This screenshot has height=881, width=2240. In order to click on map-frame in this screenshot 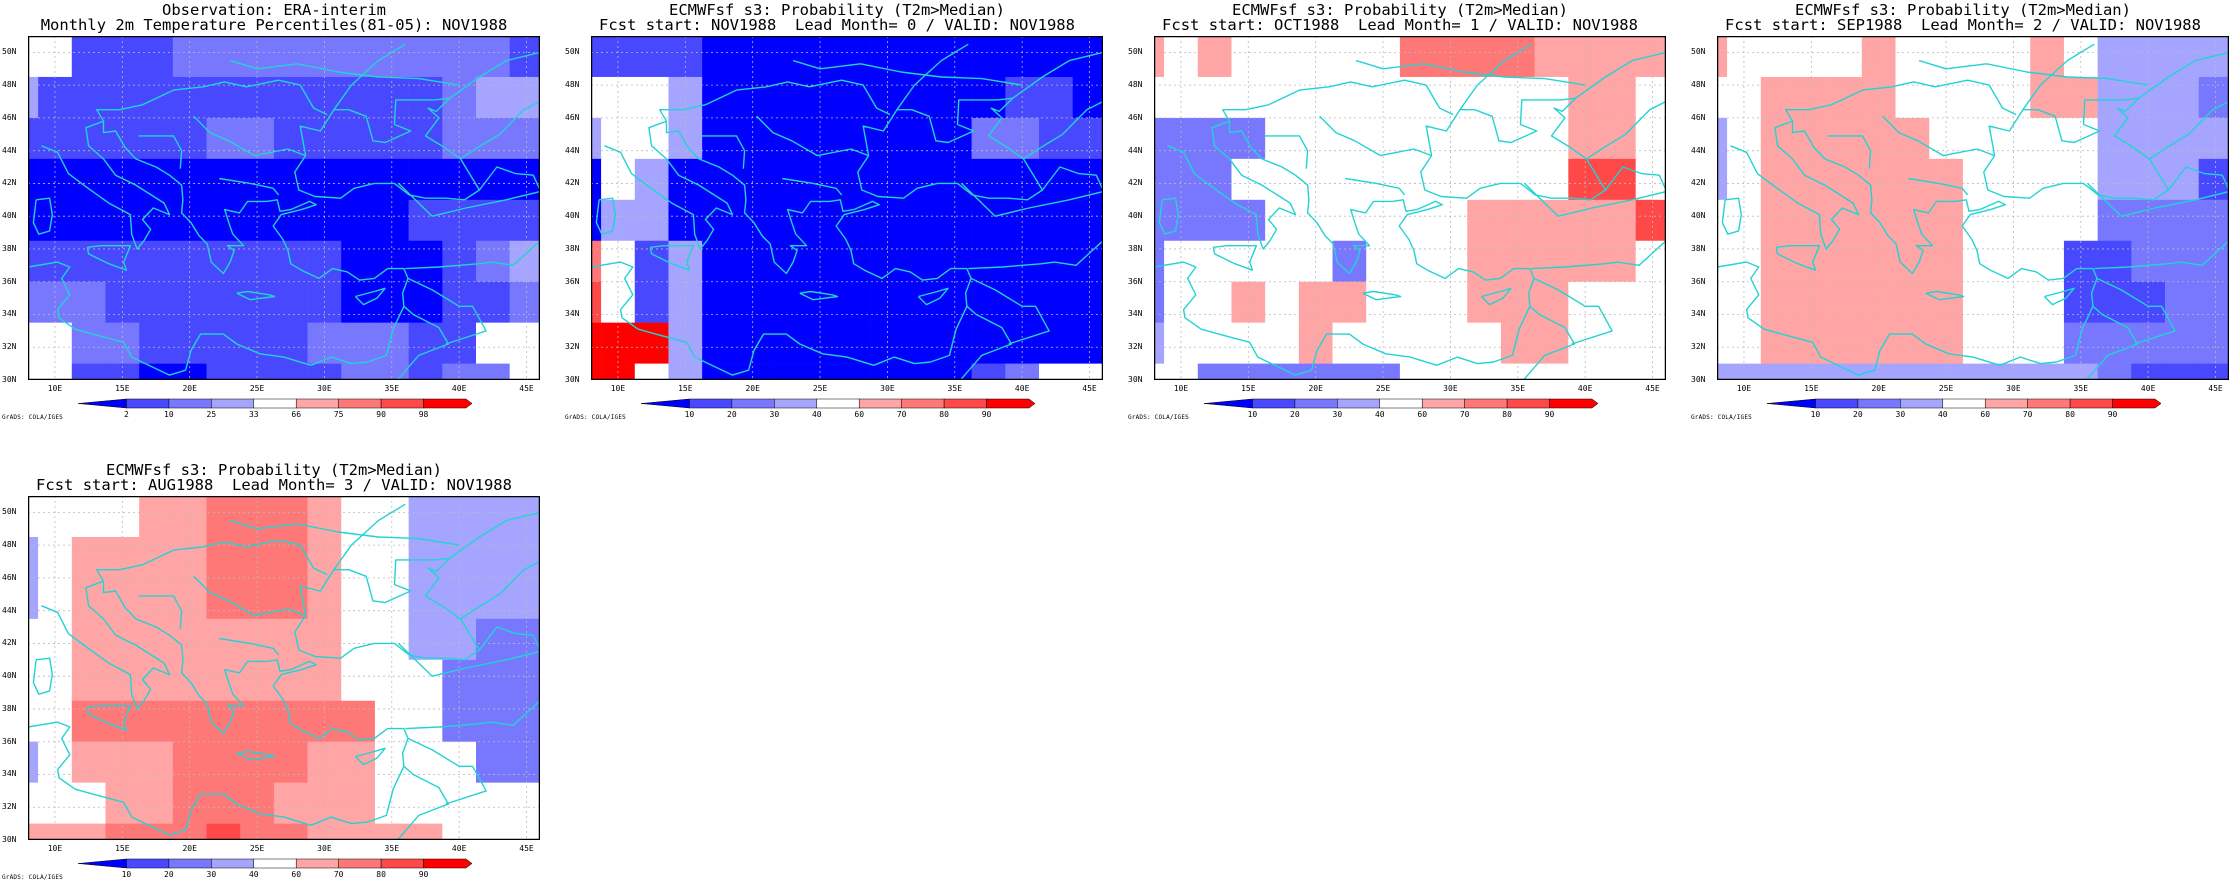, I will do `click(1973, 208)`.